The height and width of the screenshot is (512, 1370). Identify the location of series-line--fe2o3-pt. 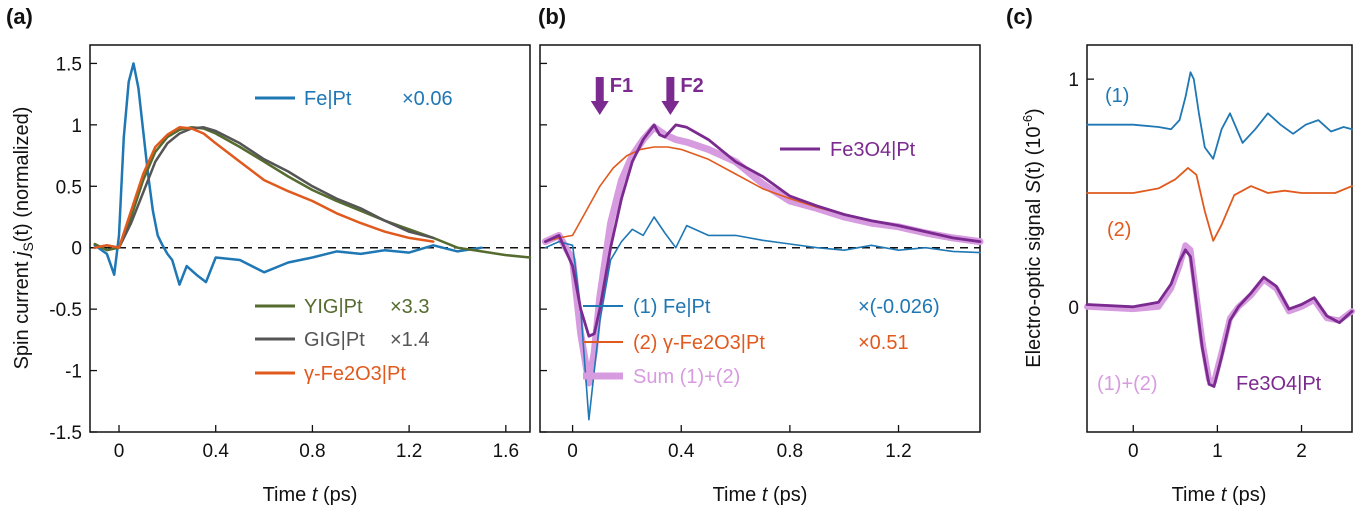
(264, 187).